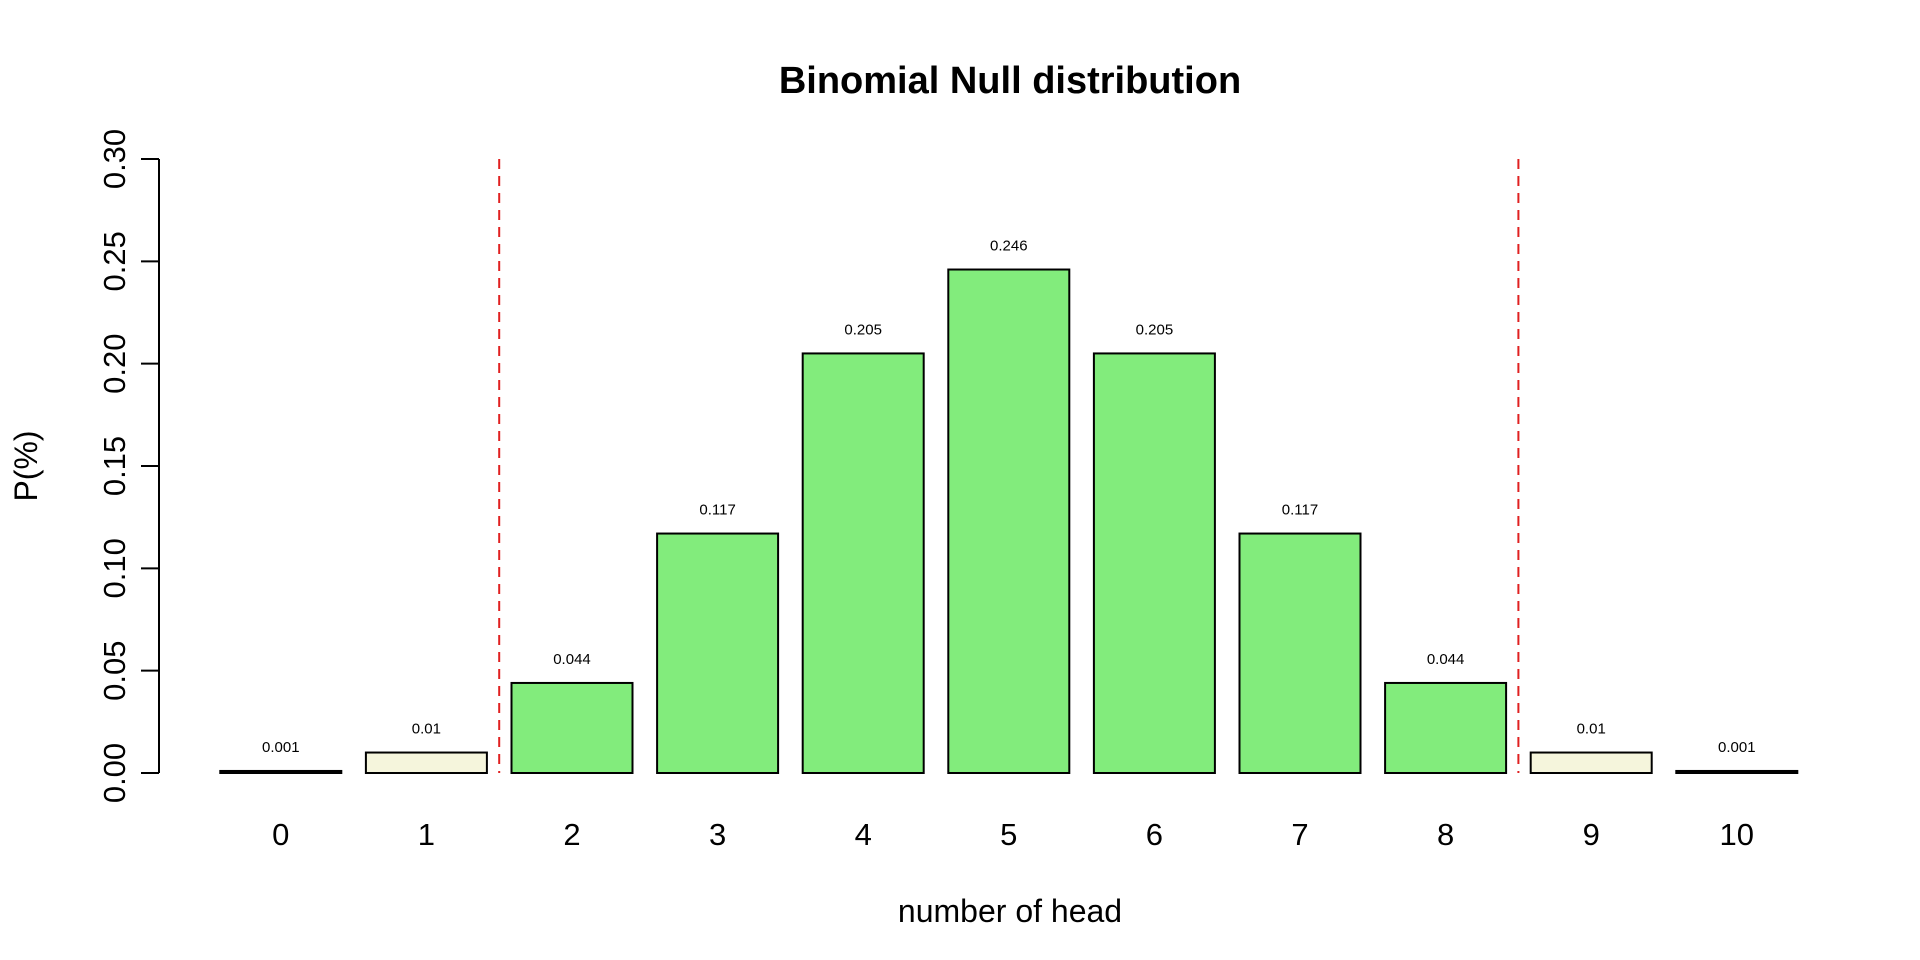 This screenshot has width=1920, height=960. Describe the element at coordinates (863, 834) in the screenshot. I see `x-tick-label: 4` at that location.